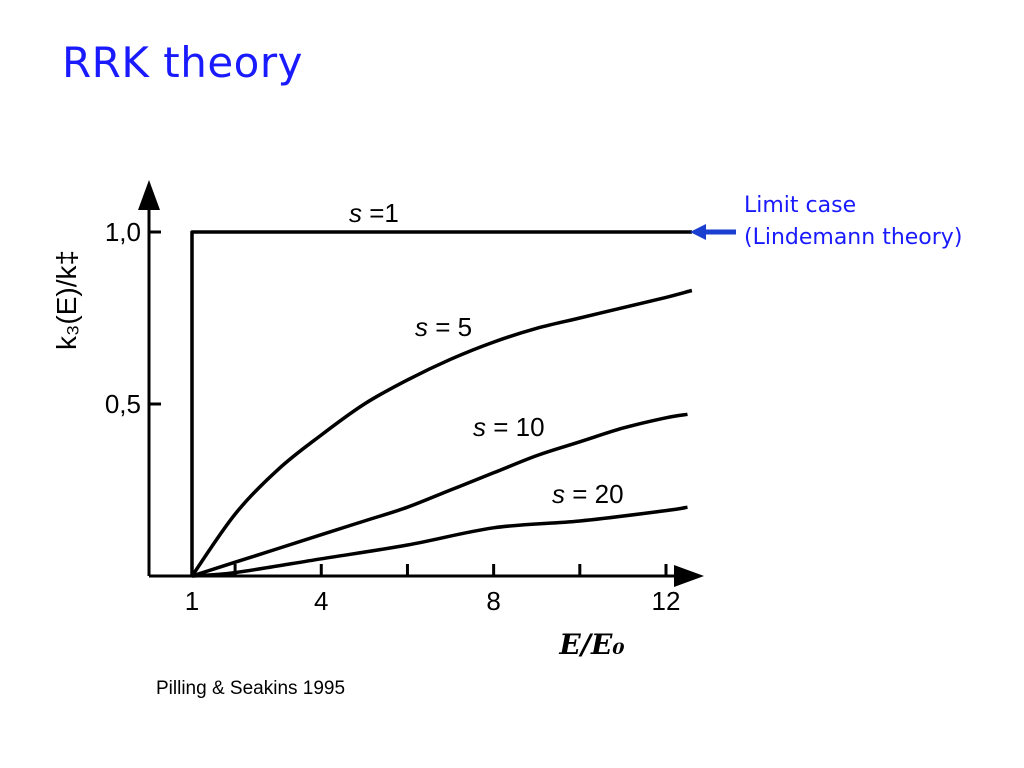 The height and width of the screenshot is (768, 1024). What do you see at coordinates (123, 404) in the screenshot?
I see `y-tick-label-0,5: 0,5` at bounding box center [123, 404].